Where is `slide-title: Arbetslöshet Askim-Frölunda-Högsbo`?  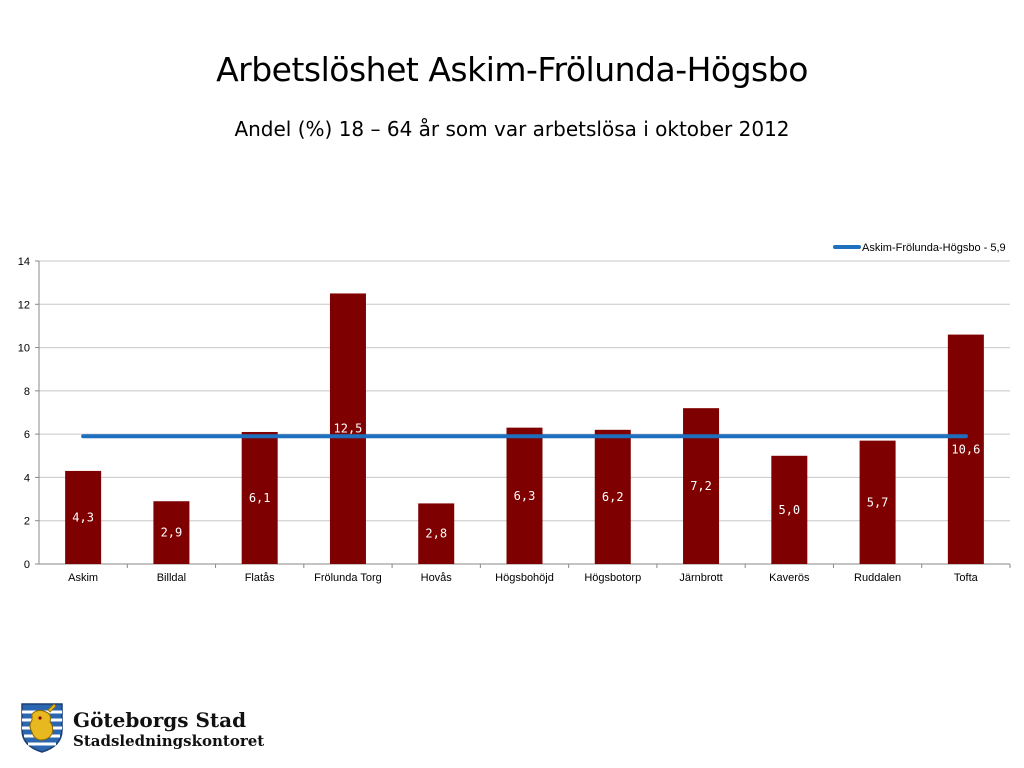
slide-title: Arbetslöshet Askim-Frölunda-Högsbo is located at coordinates (512, 69).